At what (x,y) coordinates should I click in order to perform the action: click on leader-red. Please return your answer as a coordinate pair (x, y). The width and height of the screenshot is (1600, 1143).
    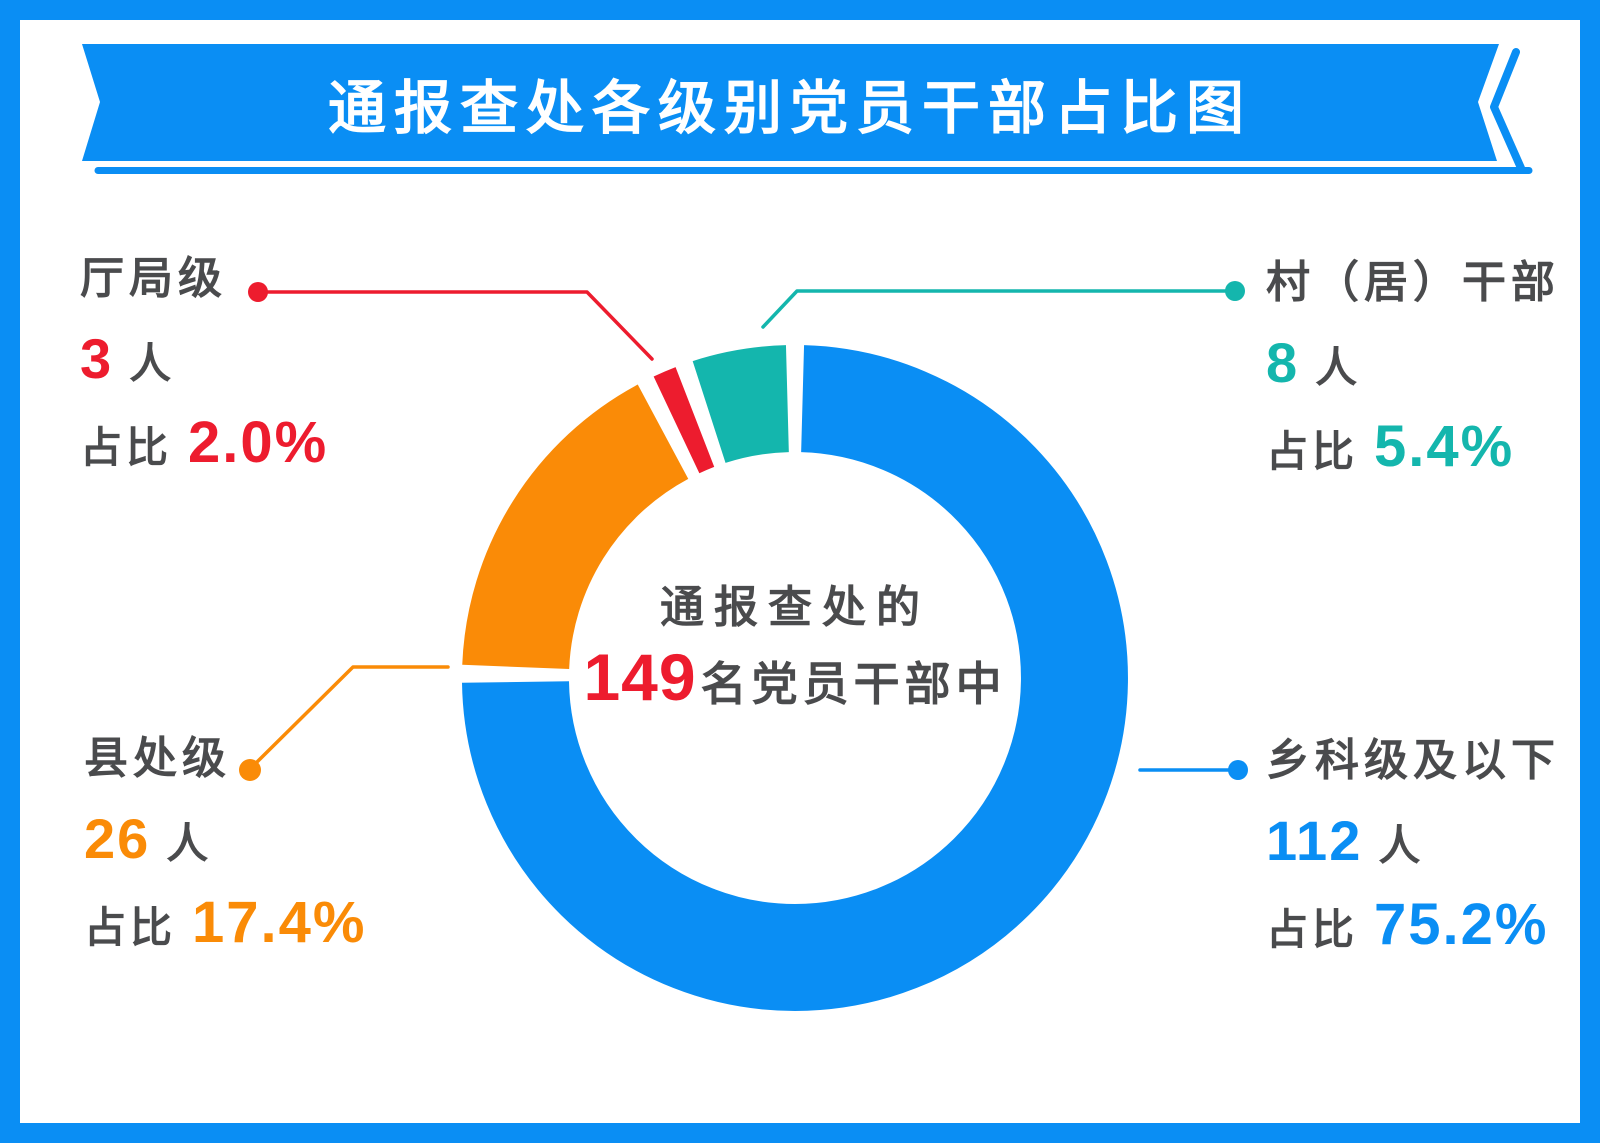
    Looking at the image, I should click on (451, 321).